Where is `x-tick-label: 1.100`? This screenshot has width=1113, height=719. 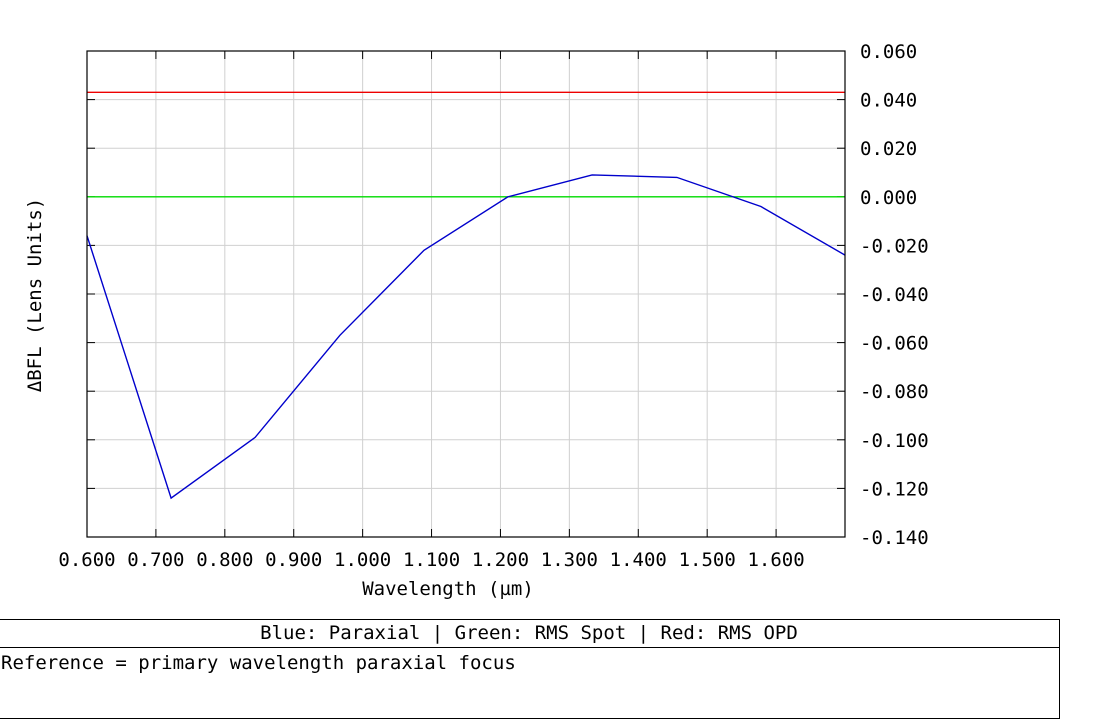
x-tick-label: 1.100 is located at coordinates (431, 560).